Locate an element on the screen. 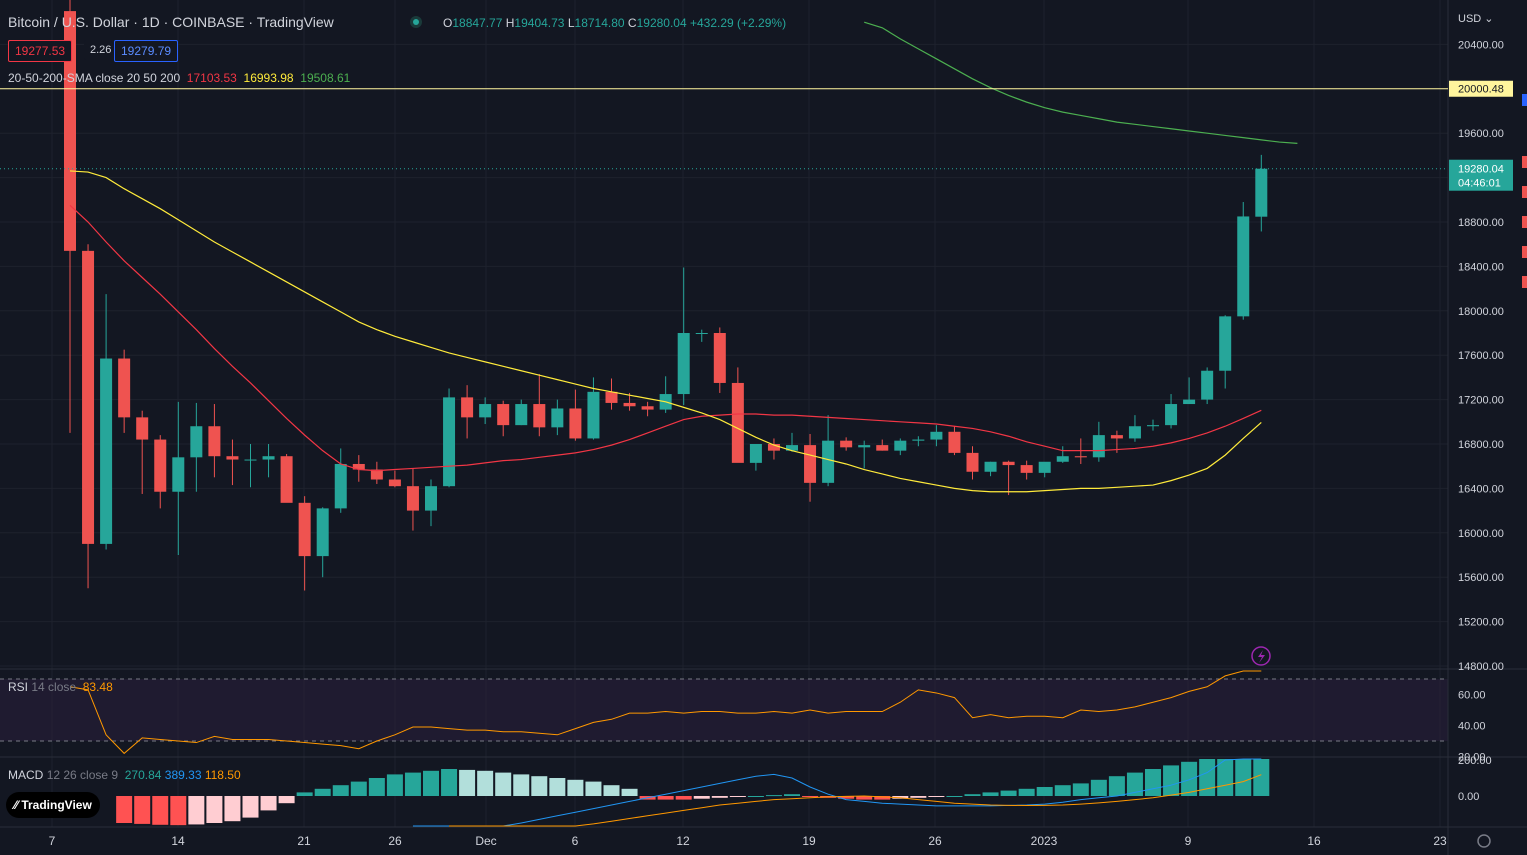 This screenshot has width=1527, height=855. price-tick-label: 16800.00 is located at coordinates (1481, 445).